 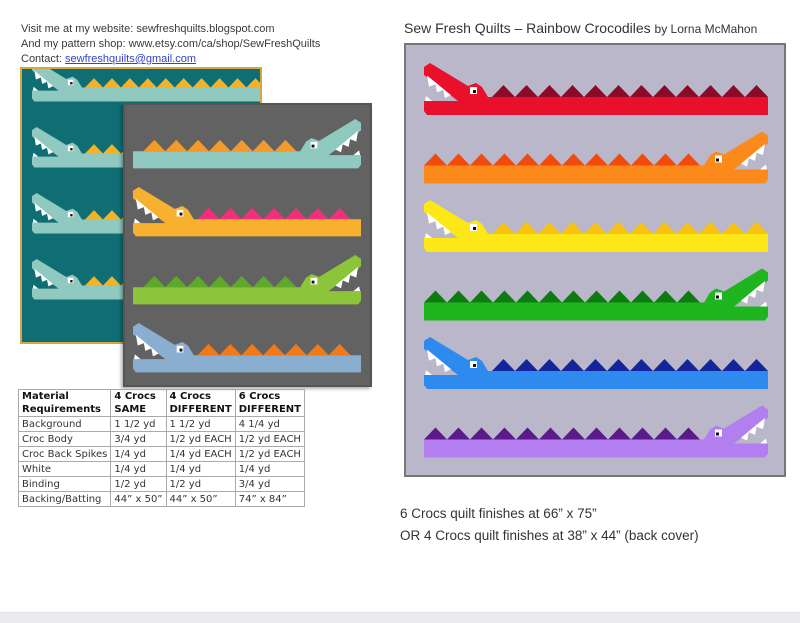 What do you see at coordinates (161, 439) in the screenshot?
I see `table-row: Croc Body 3/4 yd 1/2 yd EACH 1/2 yd EACH` at bounding box center [161, 439].